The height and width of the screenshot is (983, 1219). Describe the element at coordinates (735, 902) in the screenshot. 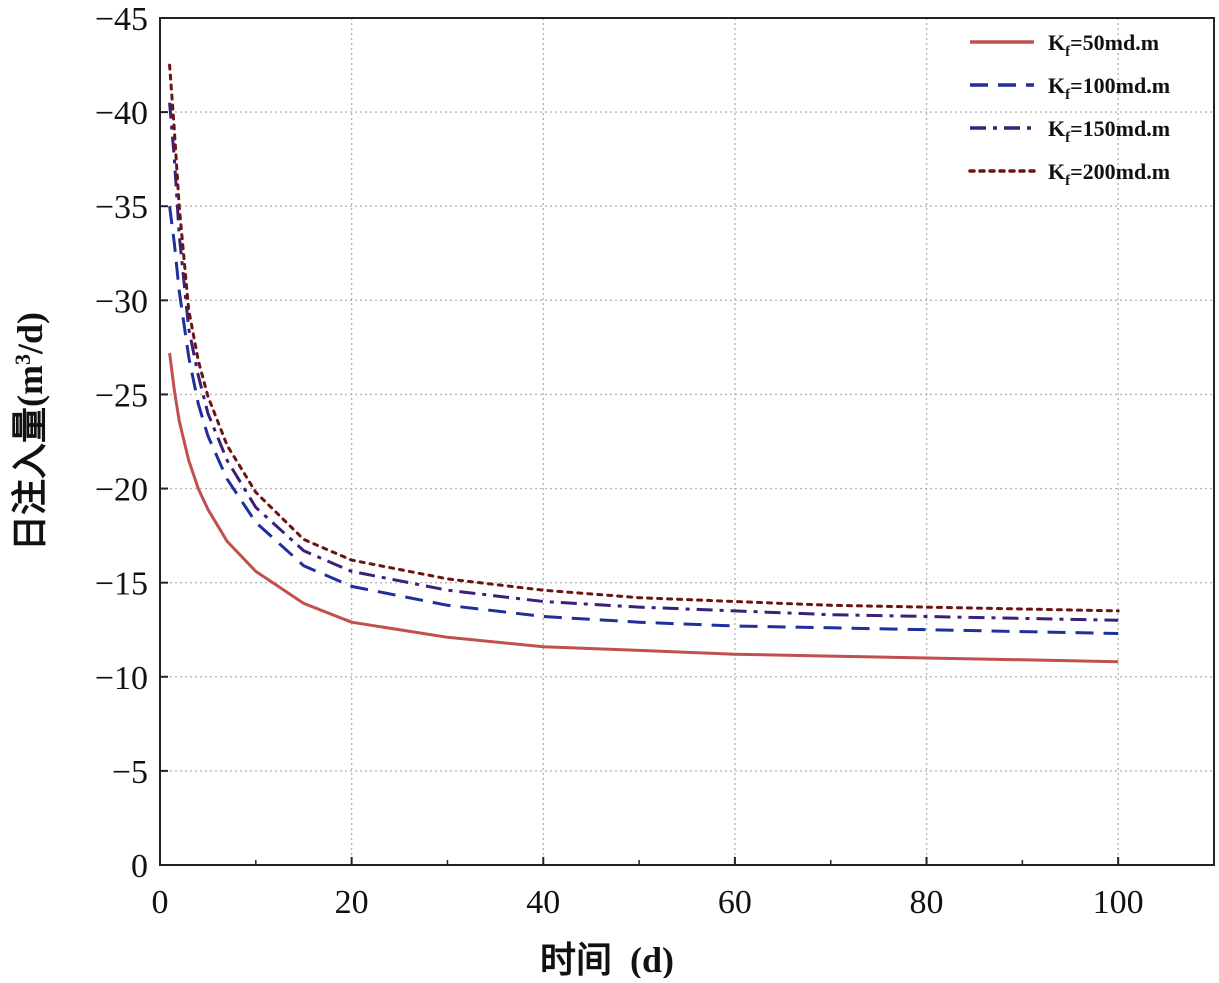

I see `x-tick-label: 60` at that location.